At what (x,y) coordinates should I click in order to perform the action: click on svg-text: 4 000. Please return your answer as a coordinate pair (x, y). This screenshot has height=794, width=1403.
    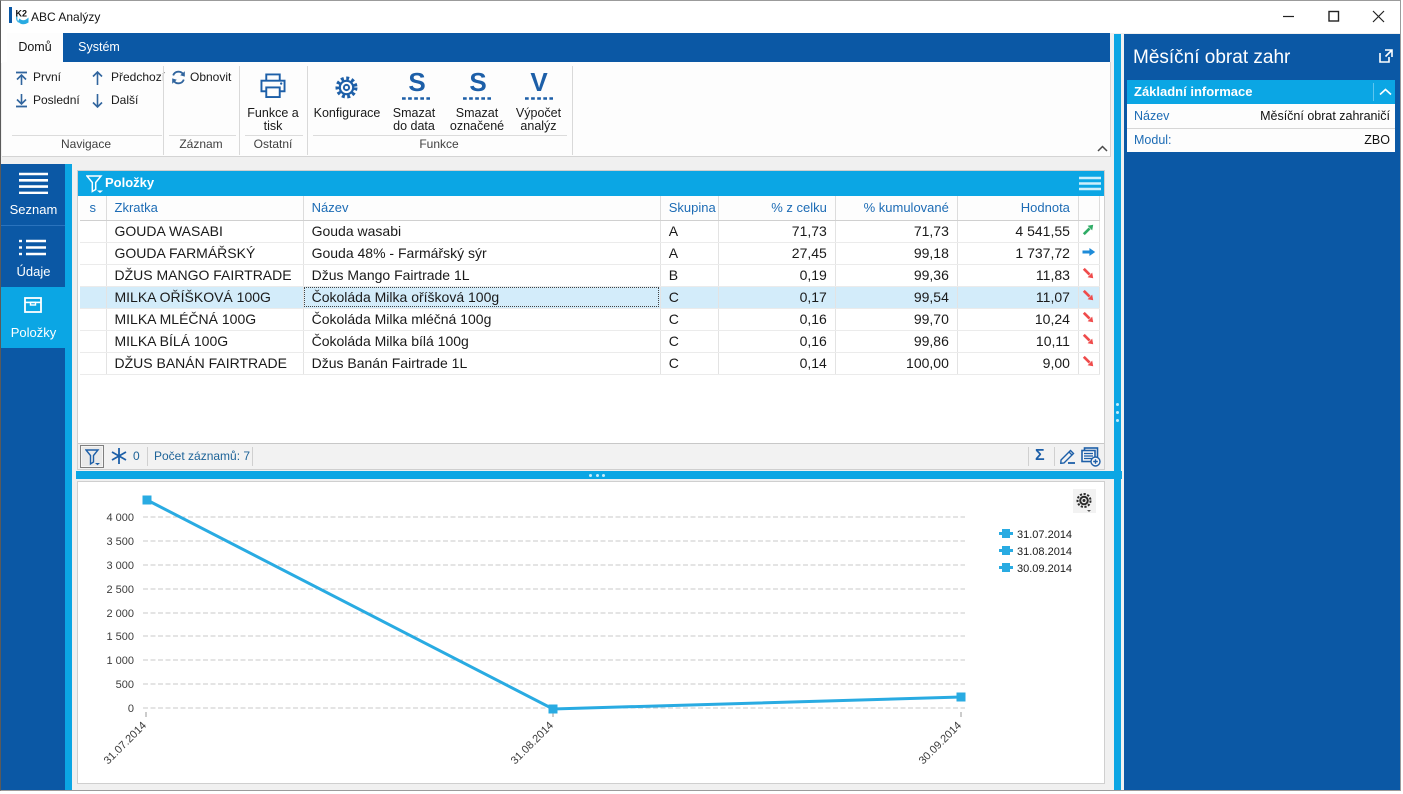
    Looking at the image, I should click on (120, 518).